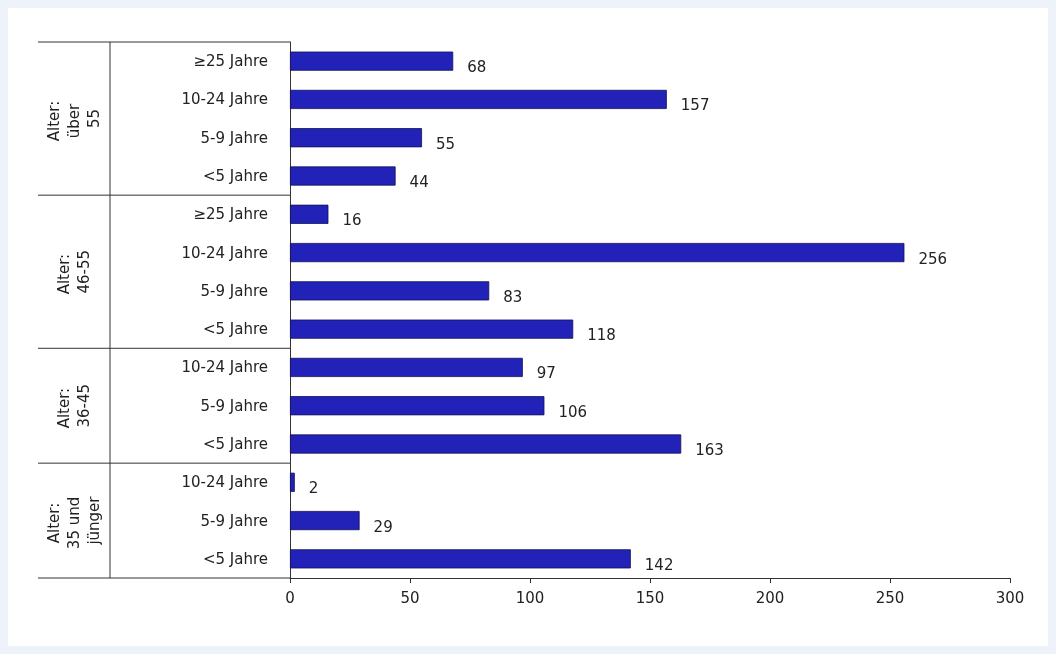 Image resolution: width=1056 pixels, height=654 pixels. Describe the element at coordinates (74, 118) in the screenshot. I see `text: Alter: über 55` at that location.